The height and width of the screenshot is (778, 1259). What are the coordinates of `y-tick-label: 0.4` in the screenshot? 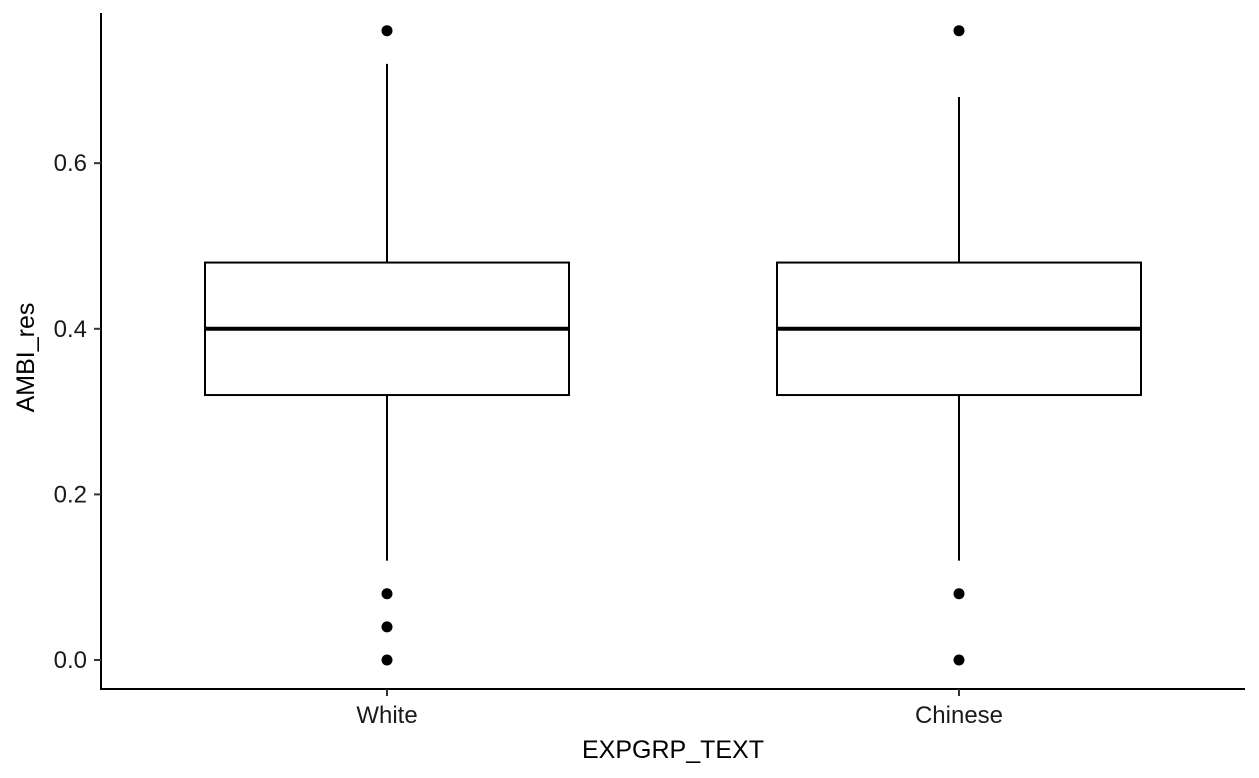 It's located at (70, 329).